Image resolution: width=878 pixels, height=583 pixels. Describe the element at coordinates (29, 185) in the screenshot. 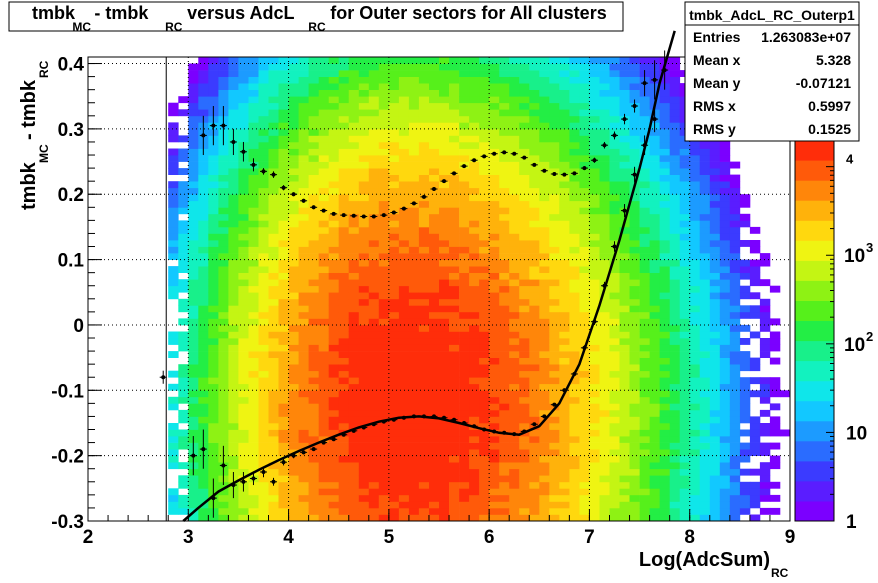

I see `y-axis-label: tmbk` at that location.